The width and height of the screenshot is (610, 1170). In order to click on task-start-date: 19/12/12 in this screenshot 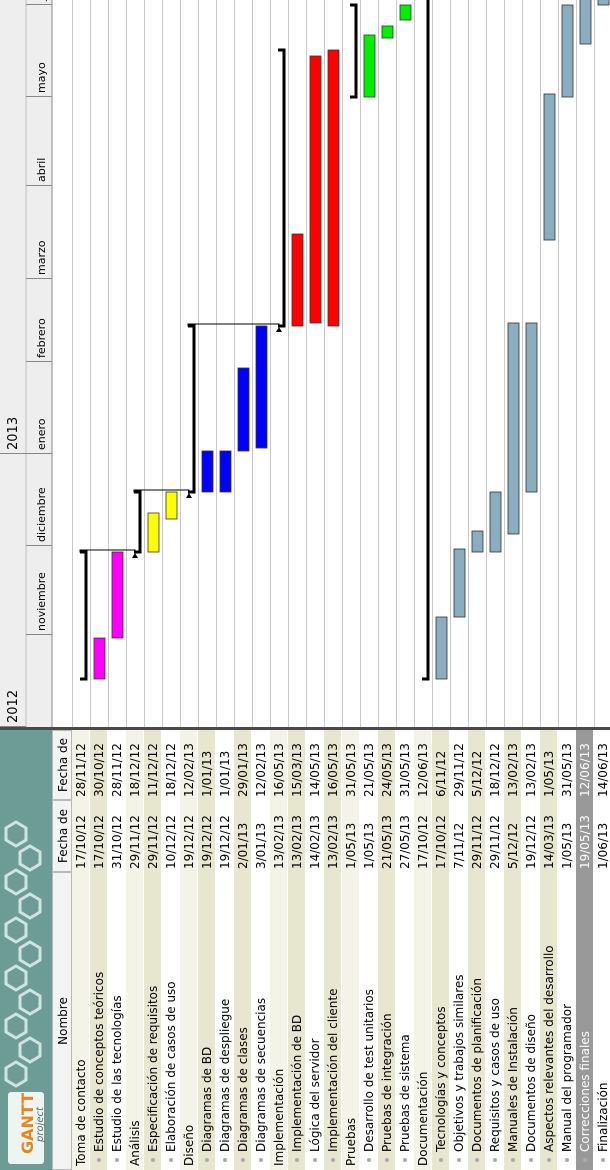, I will do `click(207, 842)`.